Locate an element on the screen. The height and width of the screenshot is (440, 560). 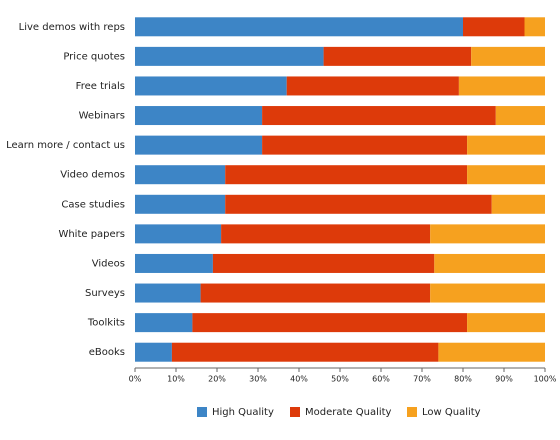
y-tick-label: eBooks is located at coordinates (107, 352).